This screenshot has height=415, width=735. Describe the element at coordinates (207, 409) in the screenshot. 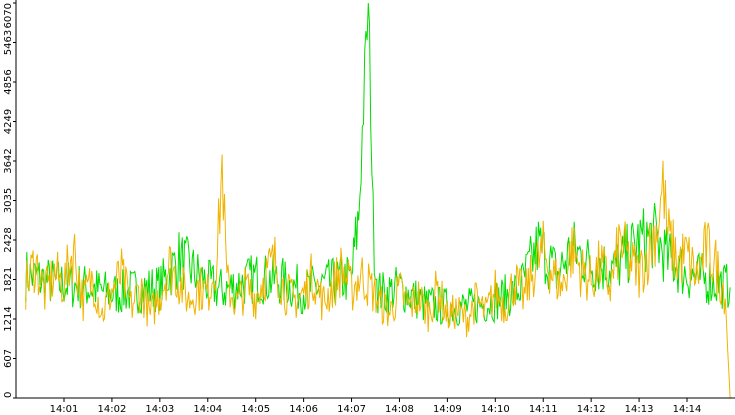

I see `x-tick-label: 14:04` at that location.